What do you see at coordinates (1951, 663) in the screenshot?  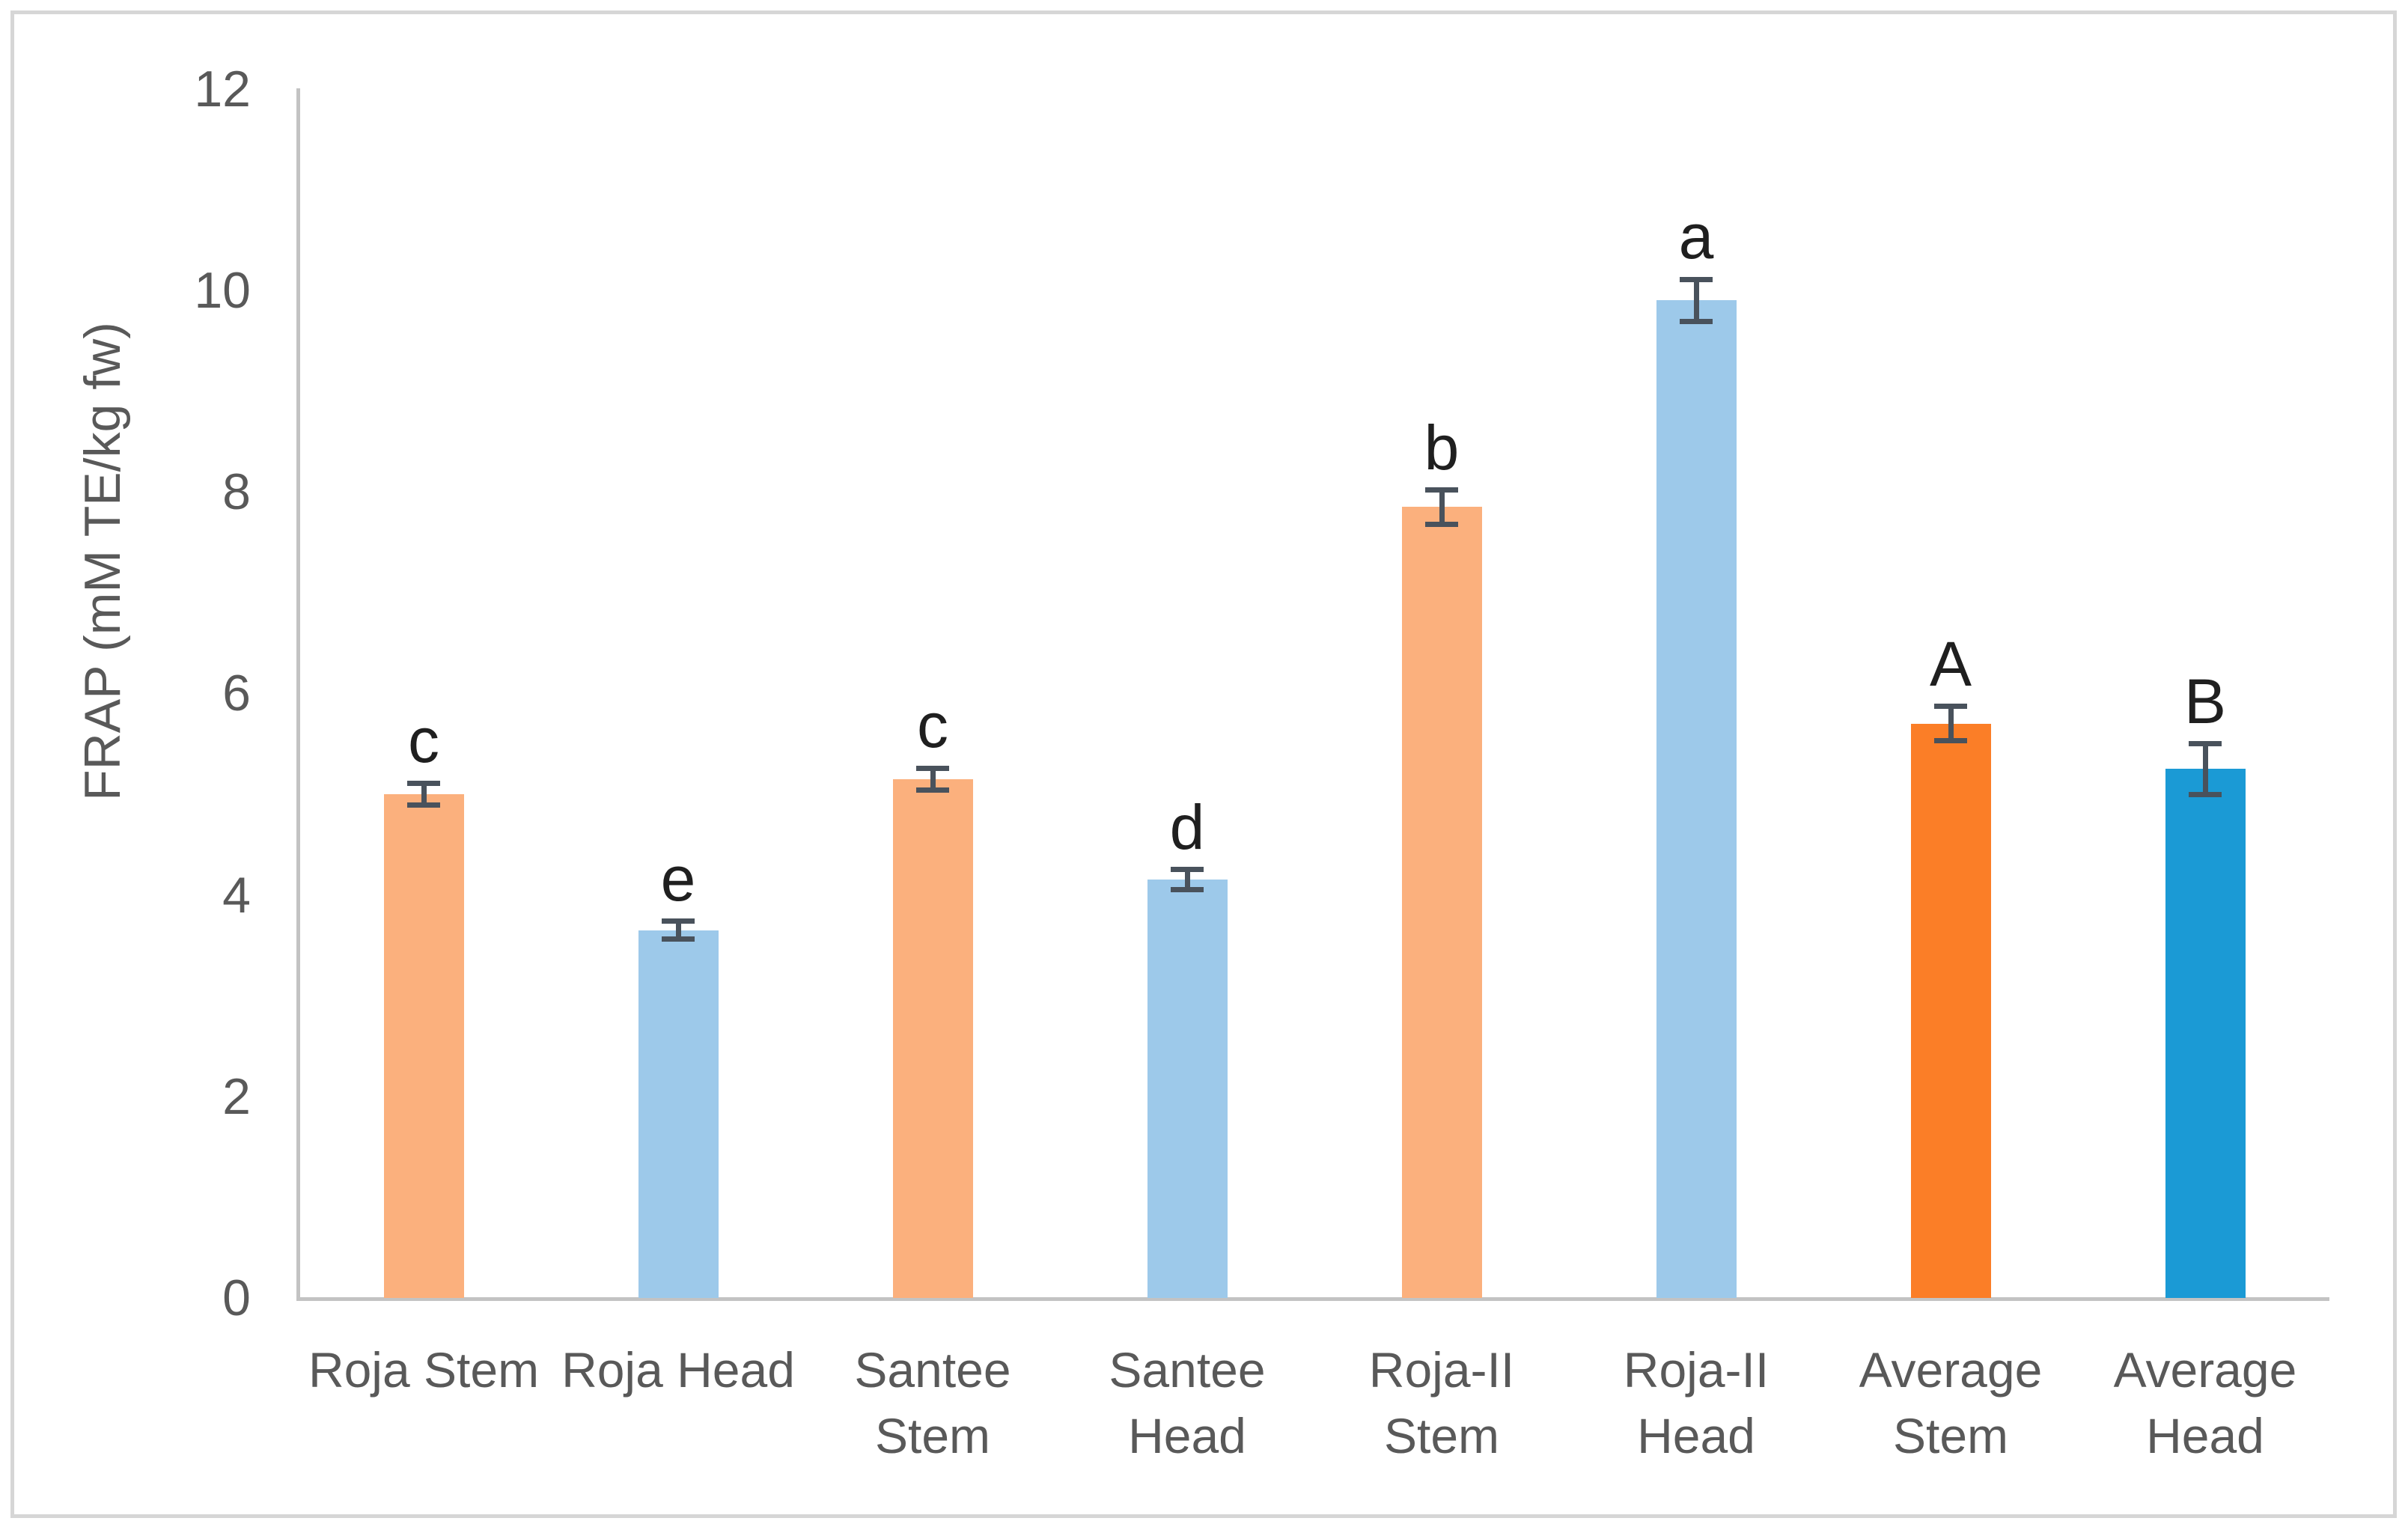 I see `sig-letter-average-stem: A` at bounding box center [1951, 663].